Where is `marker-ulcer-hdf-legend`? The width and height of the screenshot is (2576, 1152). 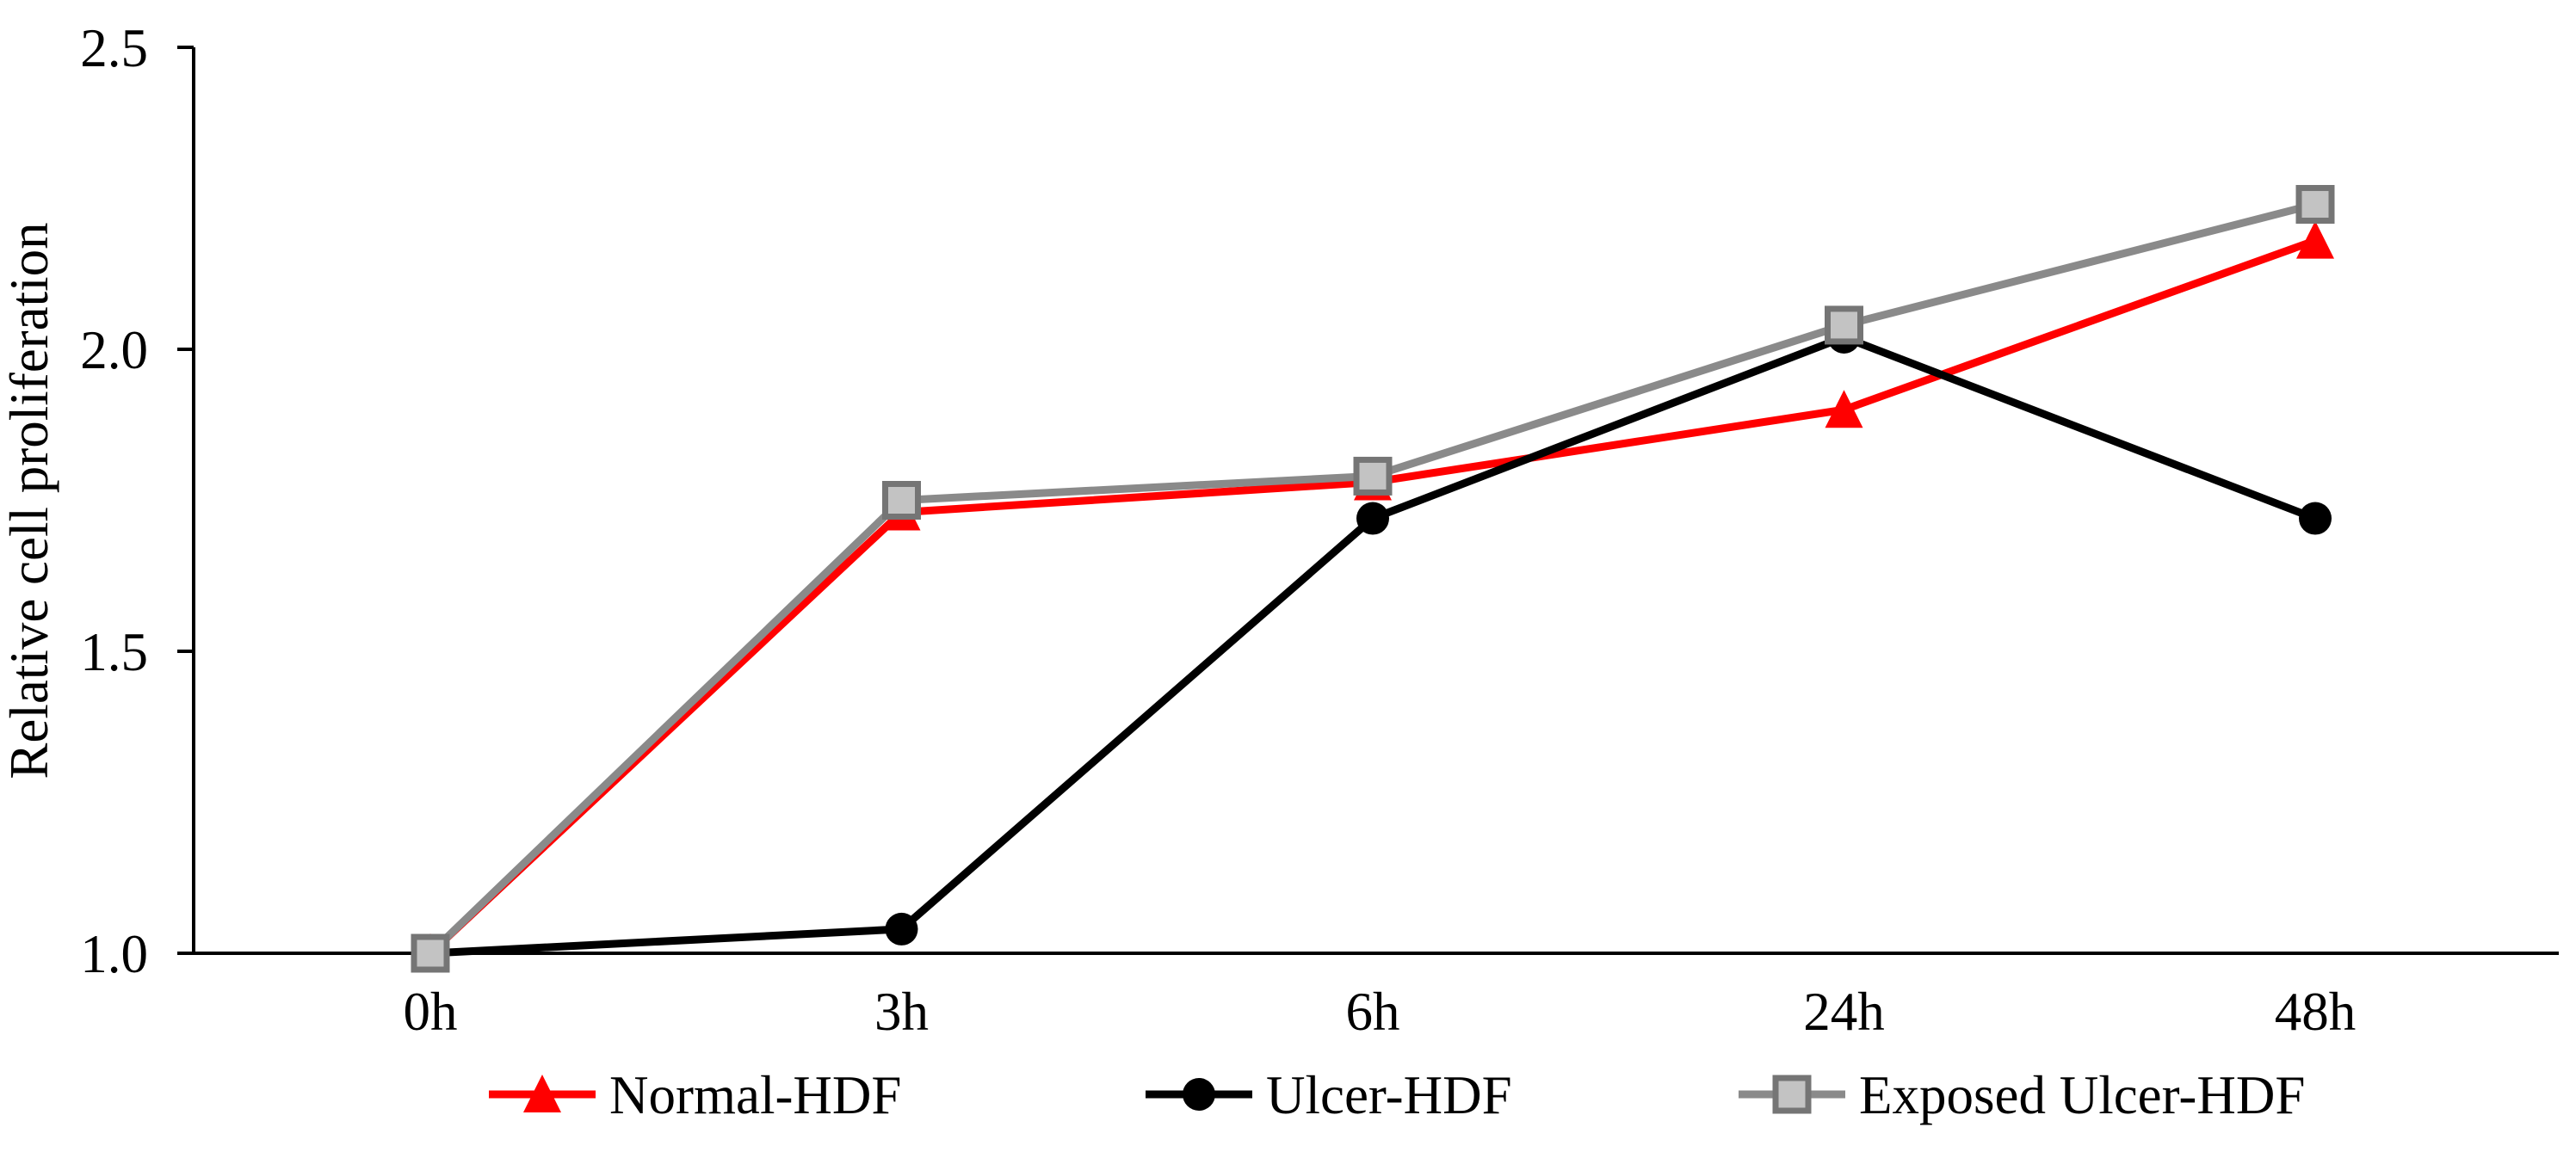 marker-ulcer-hdf-legend is located at coordinates (1199, 1094).